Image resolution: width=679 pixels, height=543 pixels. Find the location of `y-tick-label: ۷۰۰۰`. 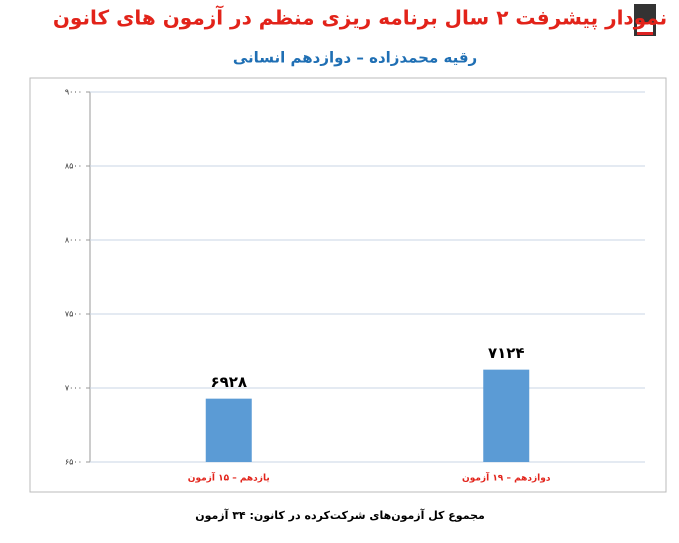

y-tick-label: ۷۰۰۰ is located at coordinates (73, 388).